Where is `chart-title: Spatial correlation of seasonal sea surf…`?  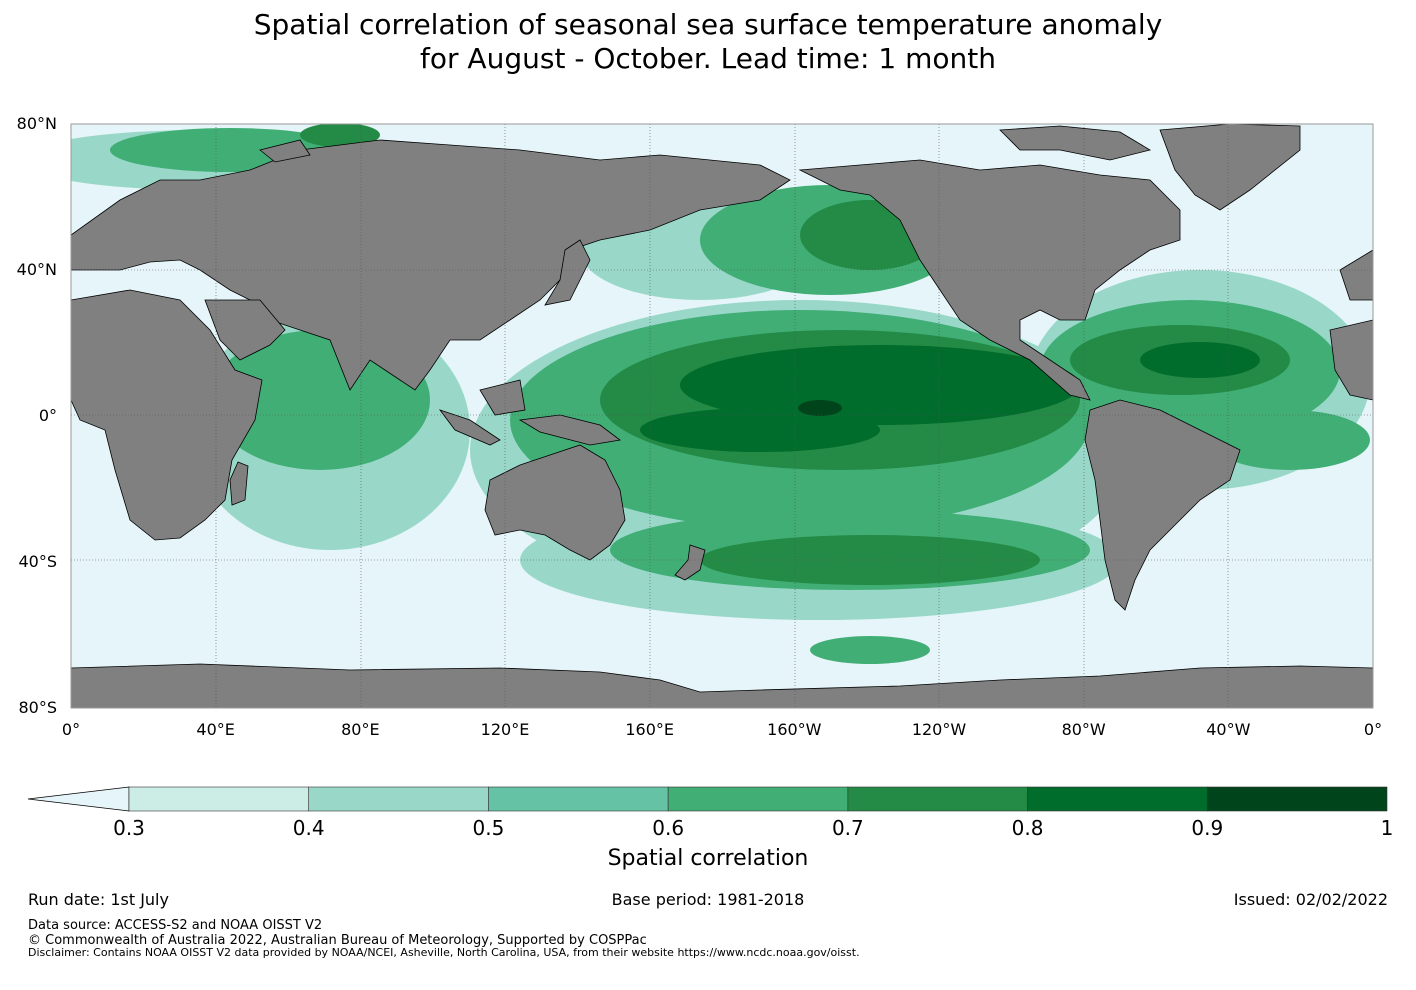 chart-title: Spatial correlation of seasonal sea surf… is located at coordinates (708, 42).